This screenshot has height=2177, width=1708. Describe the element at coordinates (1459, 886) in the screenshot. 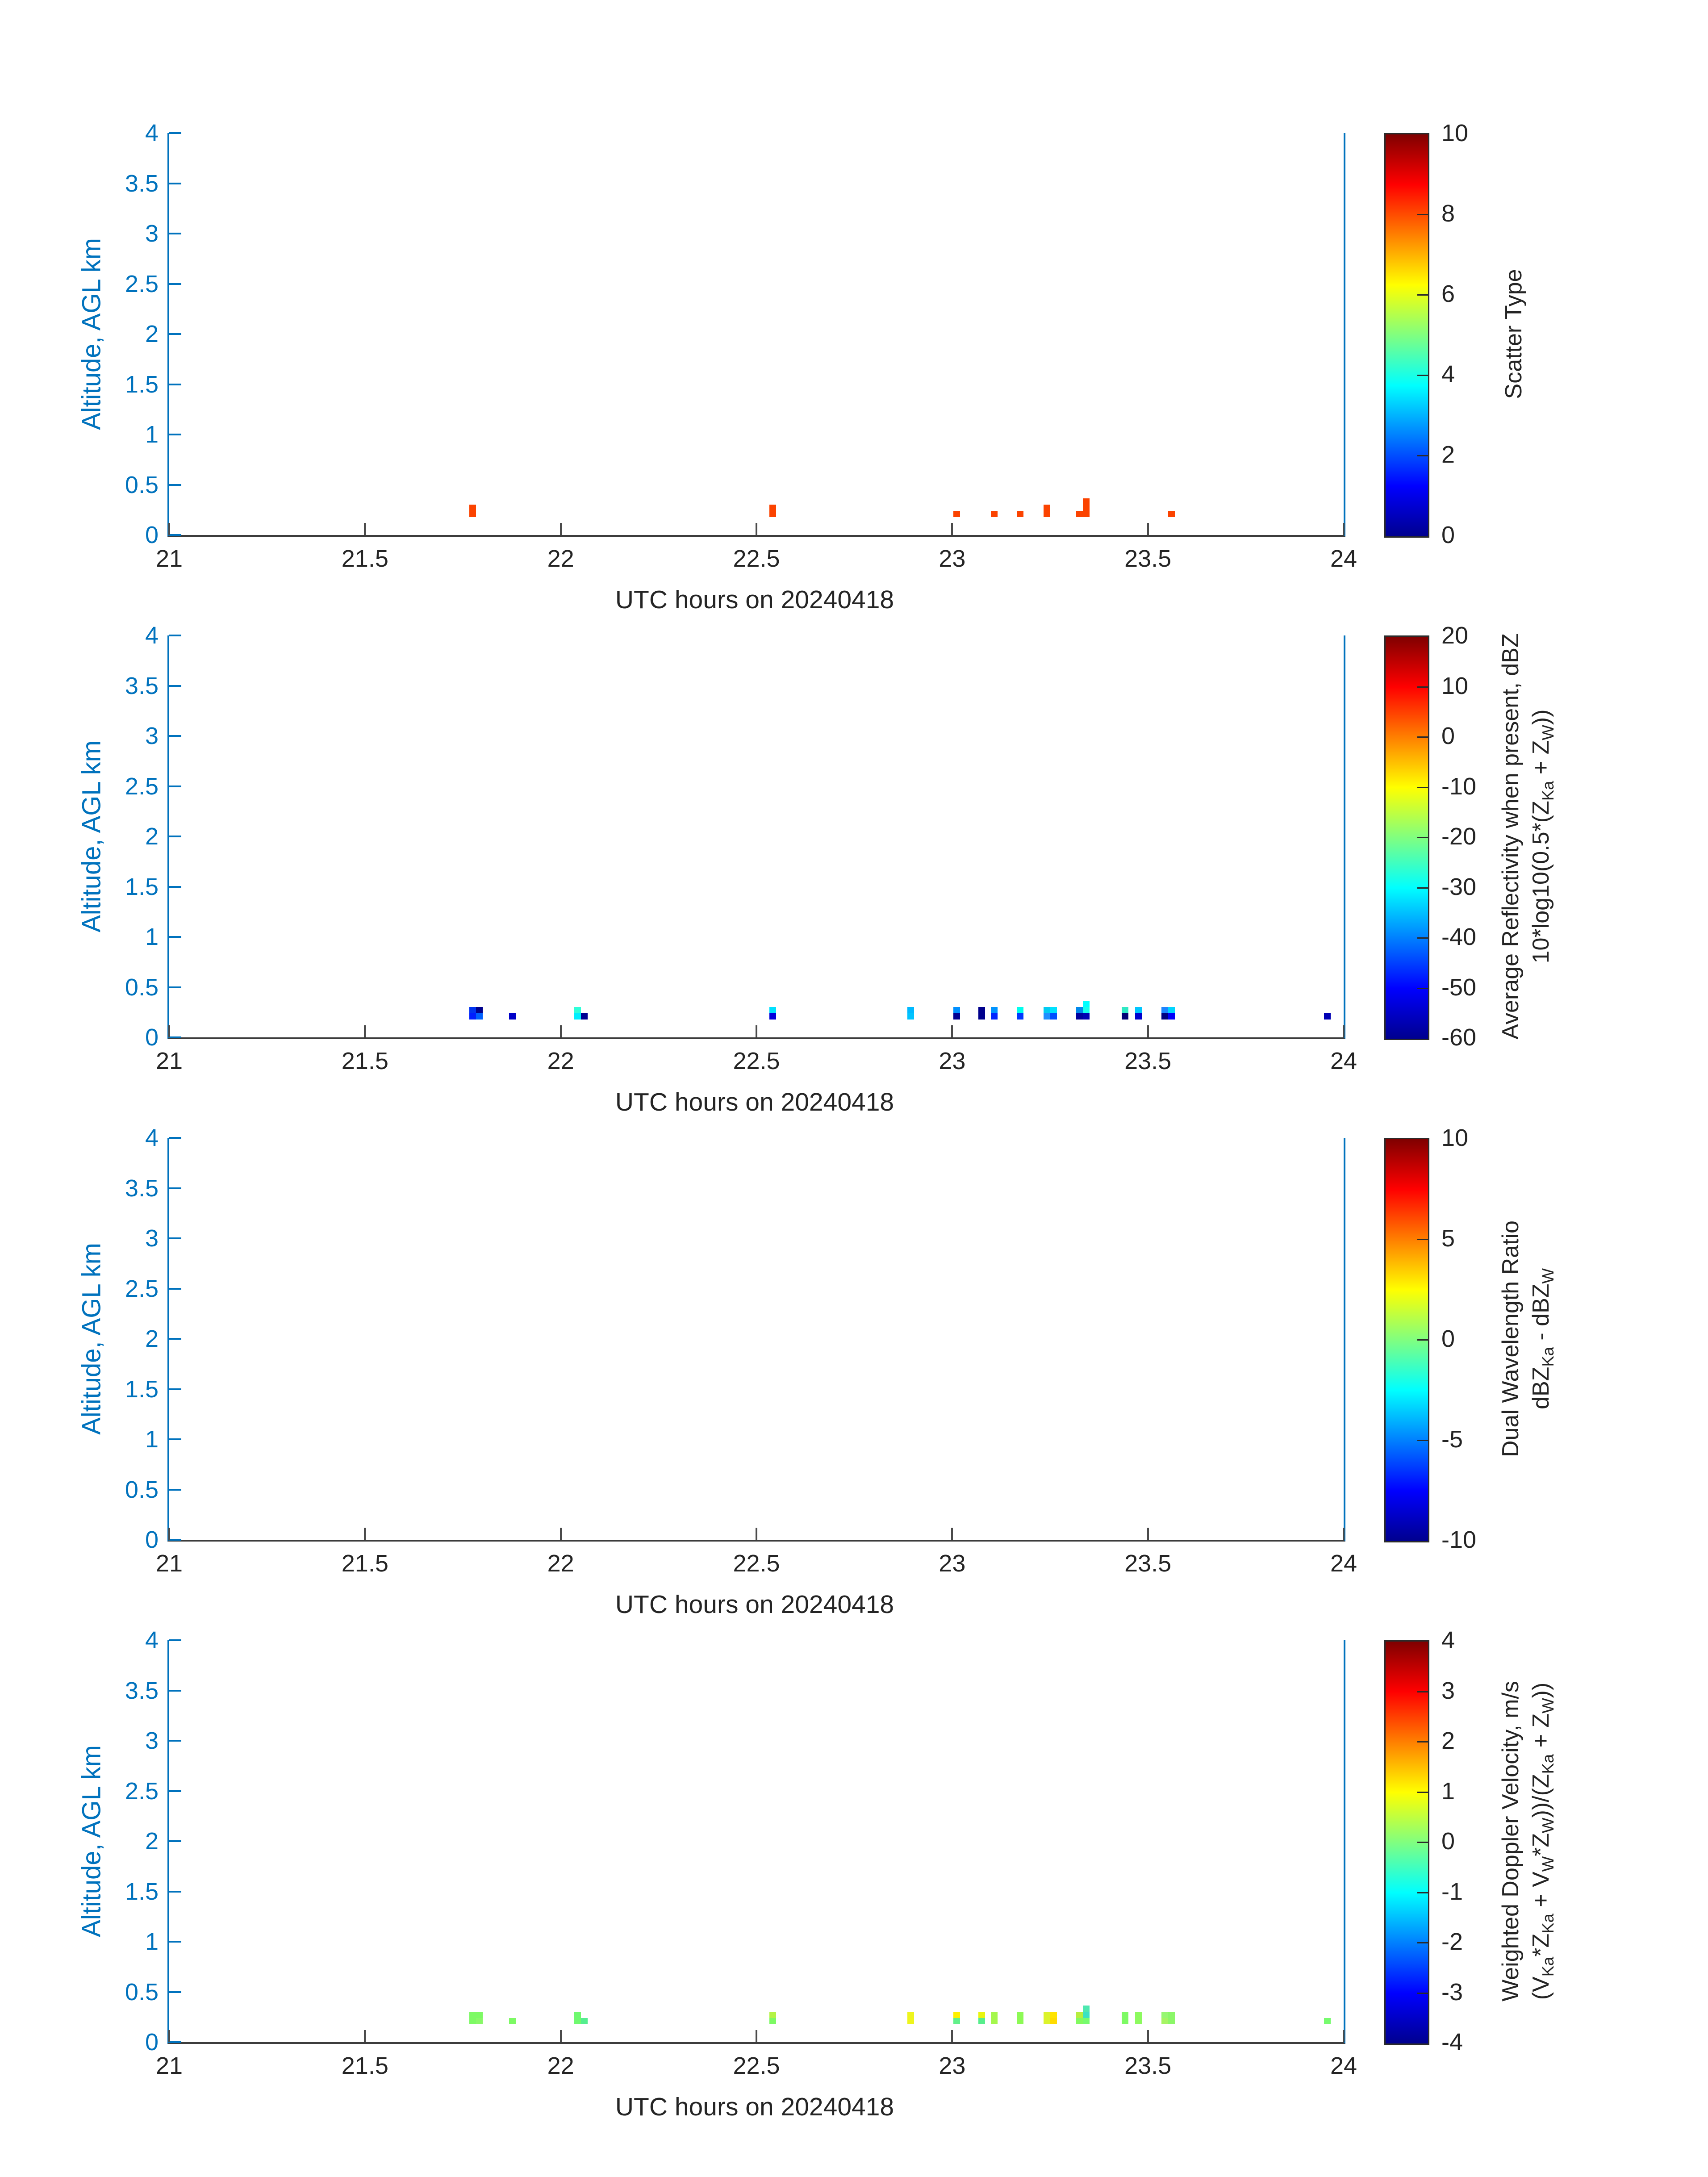

I see `colorbar-tick-label: -30` at that location.